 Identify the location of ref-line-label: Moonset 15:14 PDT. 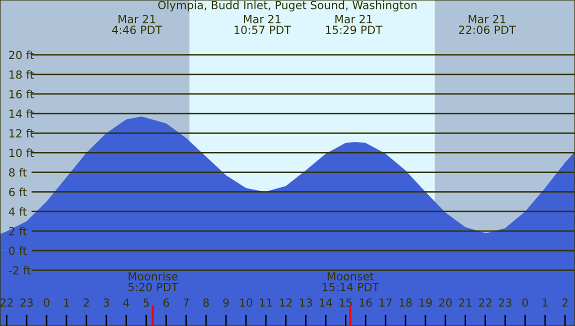
(351, 282).